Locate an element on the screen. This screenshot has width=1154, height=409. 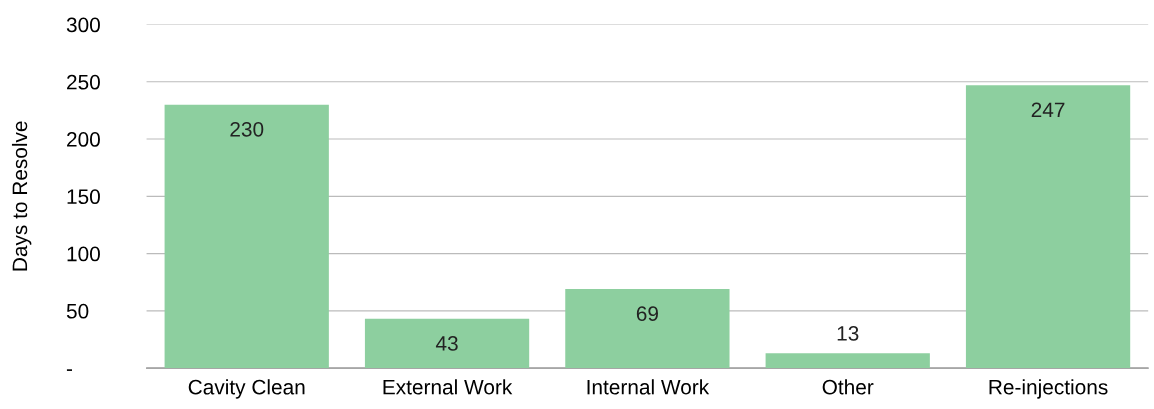
data-label: 230 is located at coordinates (247, 129).